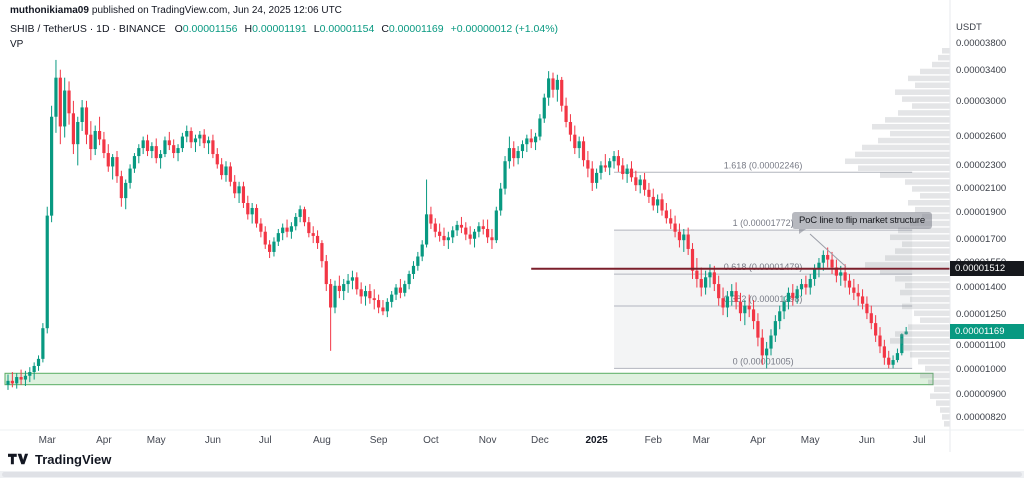 The height and width of the screenshot is (478, 1024). Describe the element at coordinates (981, 346) in the screenshot. I see `price-axis-label: 0.00001100` at that location.